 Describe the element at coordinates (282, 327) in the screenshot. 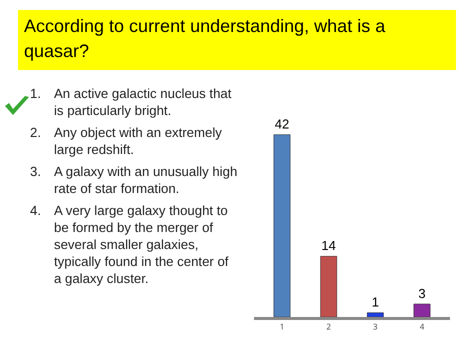

I see `x-tick-label: 1` at that location.